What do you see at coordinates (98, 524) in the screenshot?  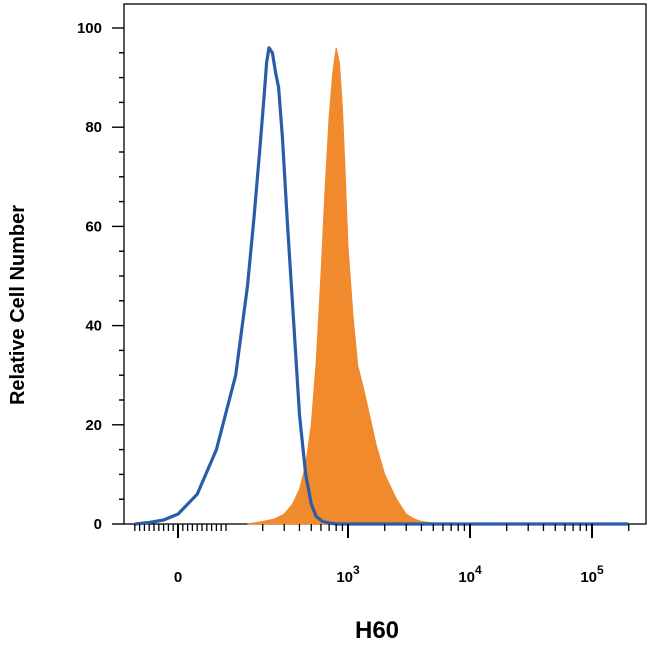 I see `y-tick-label: 0` at bounding box center [98, 524].